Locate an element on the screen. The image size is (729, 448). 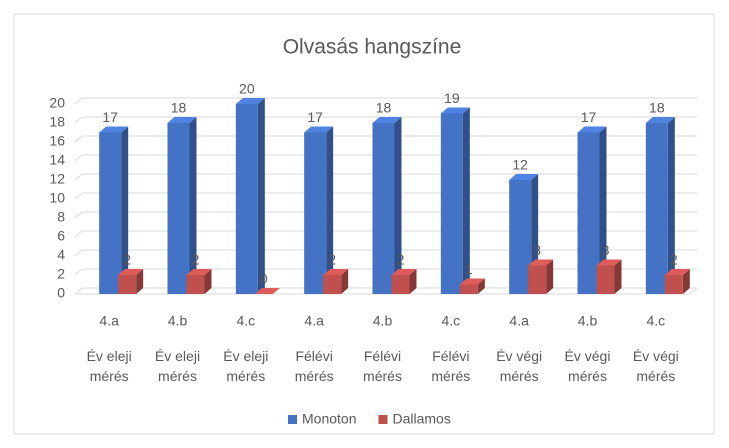
y-tick-label: 6 is located at coordinates (61, 236).